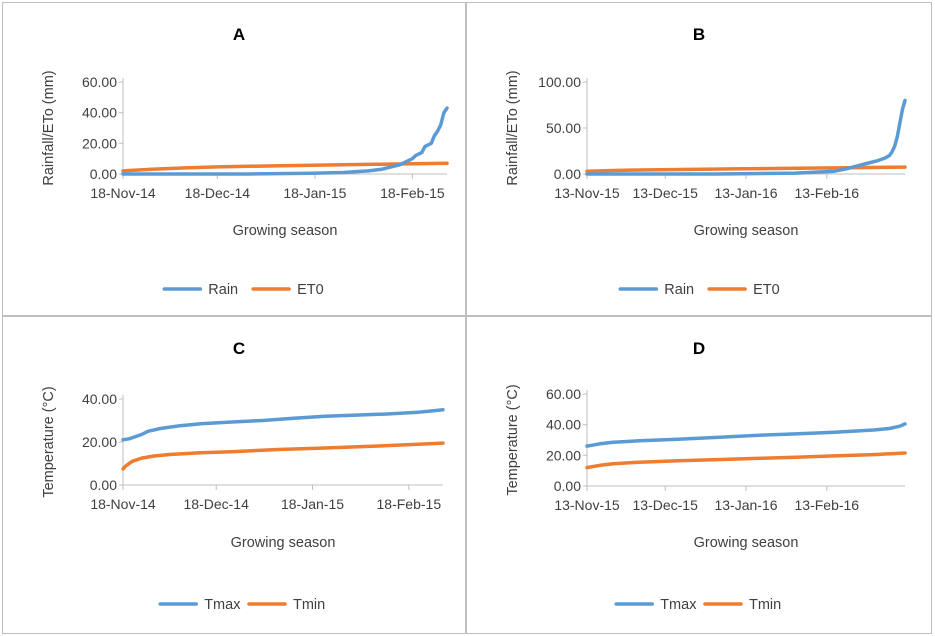 This screenshot has width=935, height=636. Describe the element at coordinates (559, 82) in the screenshot. I see `y-tick-label: 100.00` at that location.